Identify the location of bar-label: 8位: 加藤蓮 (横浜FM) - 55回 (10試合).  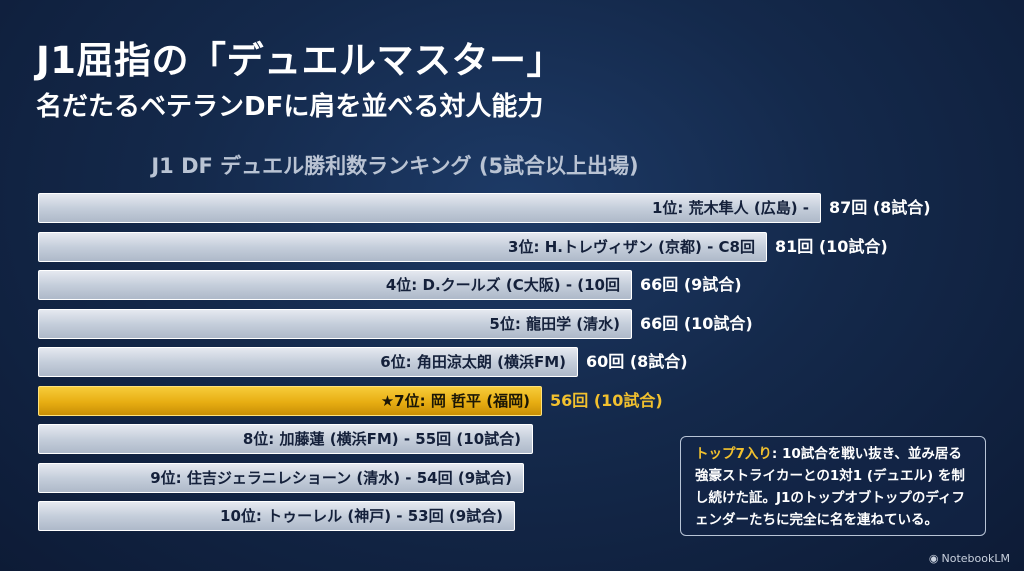
(381, 439).